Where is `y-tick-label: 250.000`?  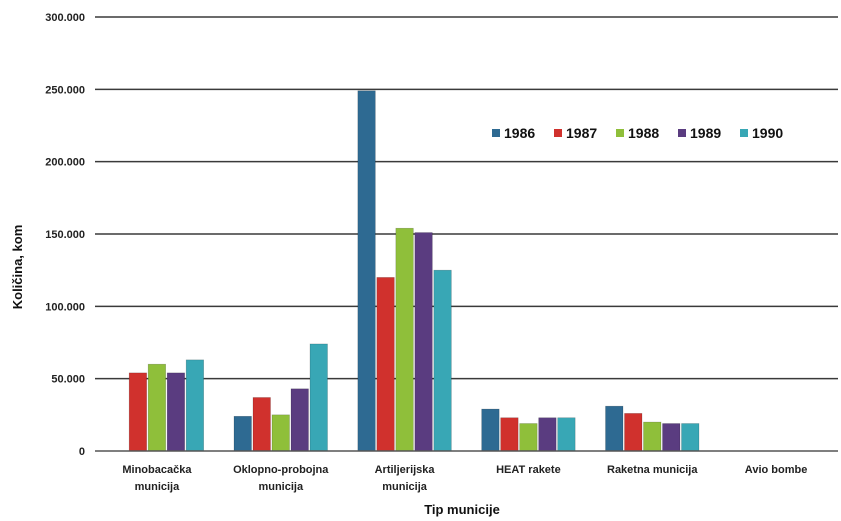
y-tick-label: 250.000 is located at coordinates (65, 90).